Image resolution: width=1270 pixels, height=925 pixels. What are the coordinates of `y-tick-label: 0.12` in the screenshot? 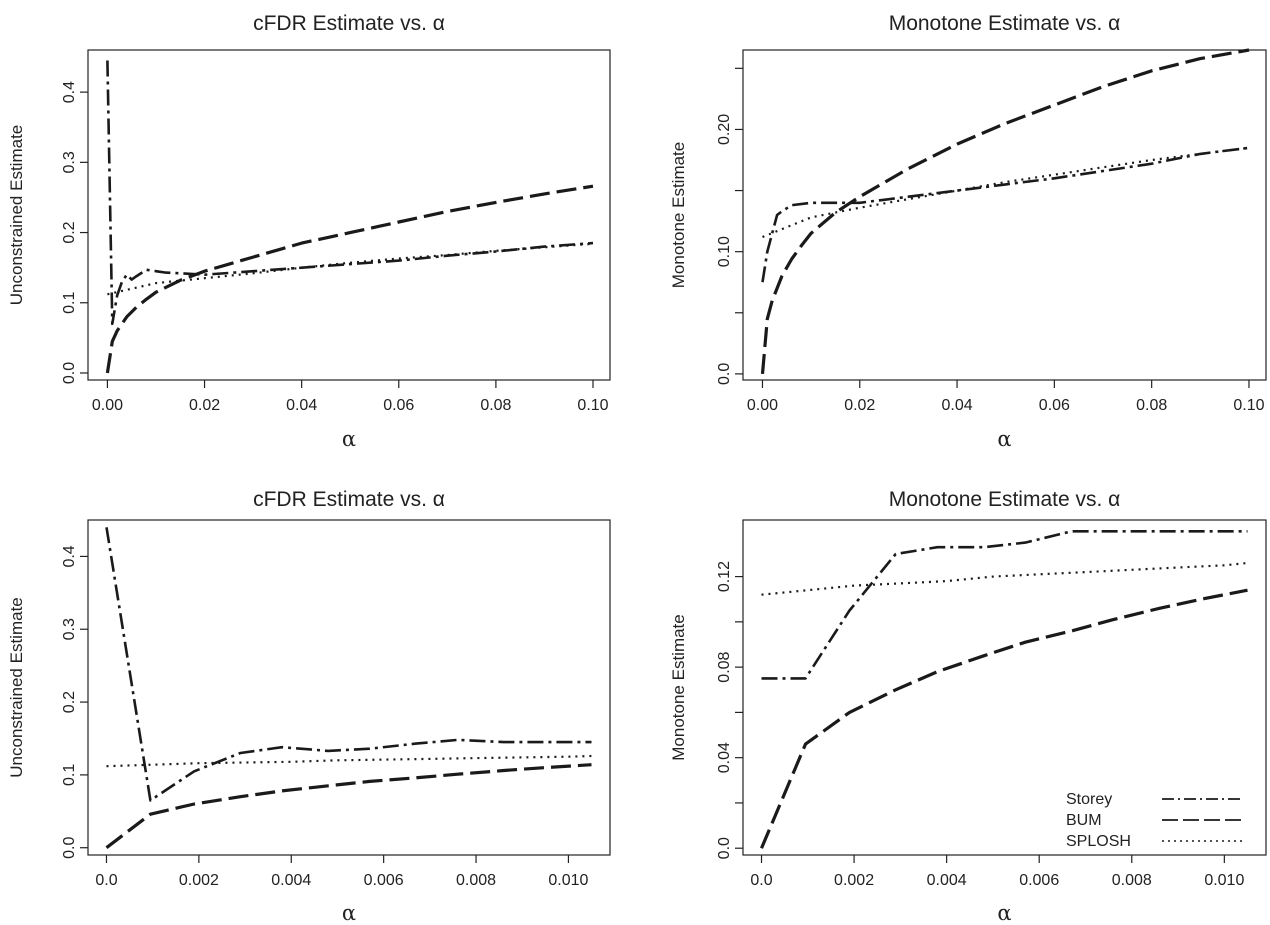 It's located at (724, 576).